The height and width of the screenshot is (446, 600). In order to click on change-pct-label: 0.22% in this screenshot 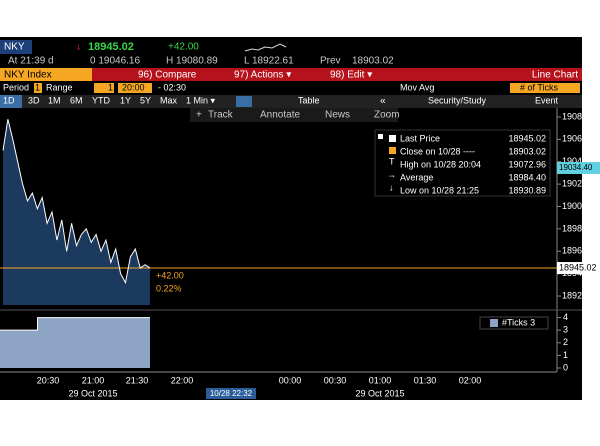, I will do `click(169, 288)`.